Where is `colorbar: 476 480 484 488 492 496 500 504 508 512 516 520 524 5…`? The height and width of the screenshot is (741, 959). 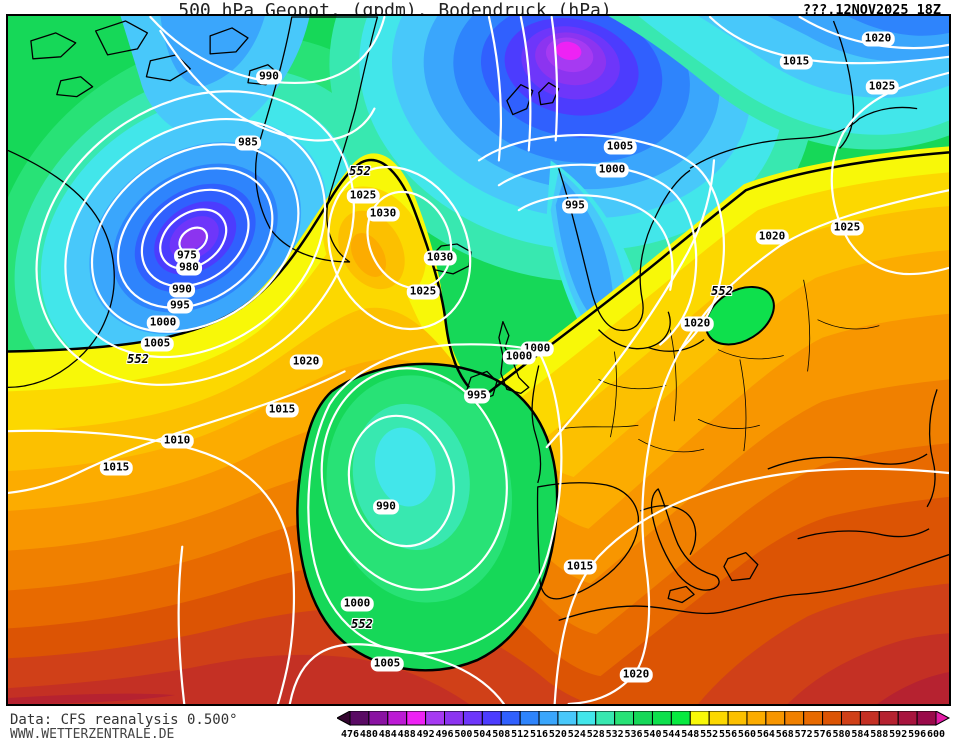
colorbar: 476 480 484 488 492 496 500 504 508 512 516 520 524 5… is located at coordinates (647, 725).